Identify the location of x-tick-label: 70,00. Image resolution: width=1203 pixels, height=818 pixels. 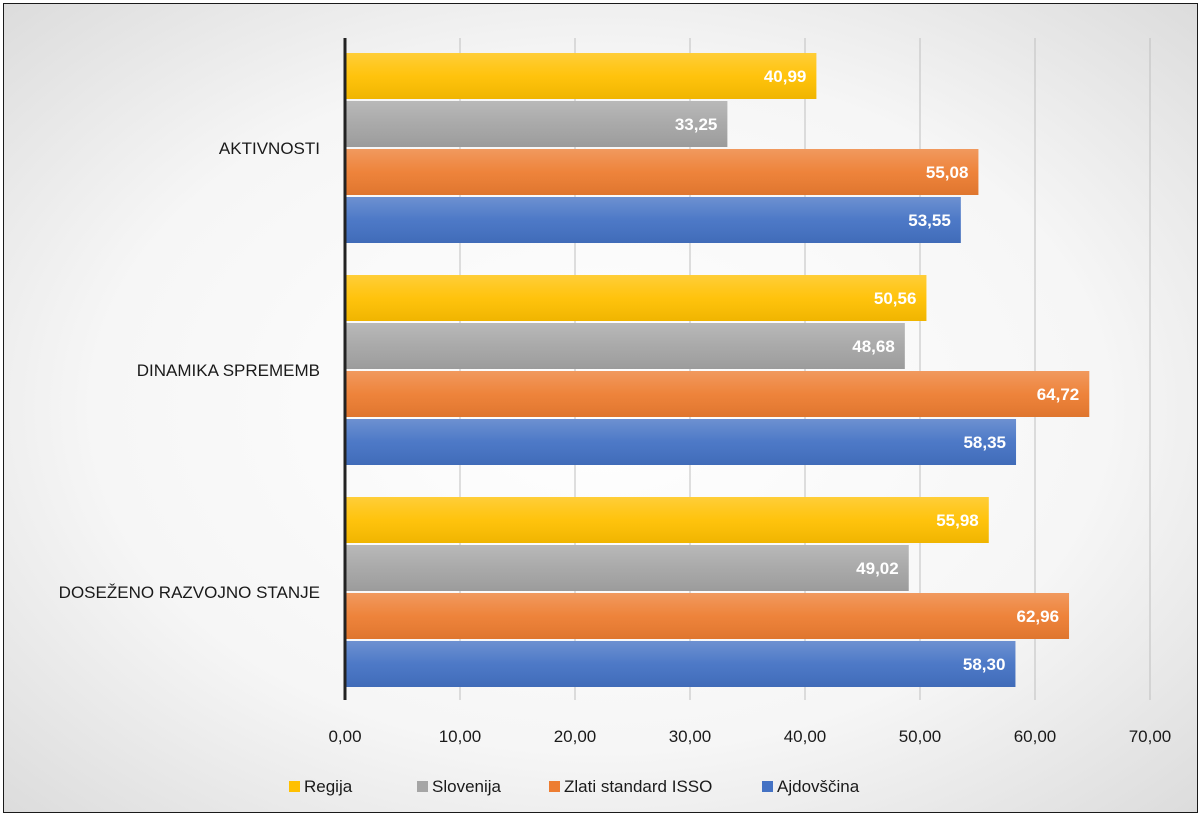
(1150, 736).